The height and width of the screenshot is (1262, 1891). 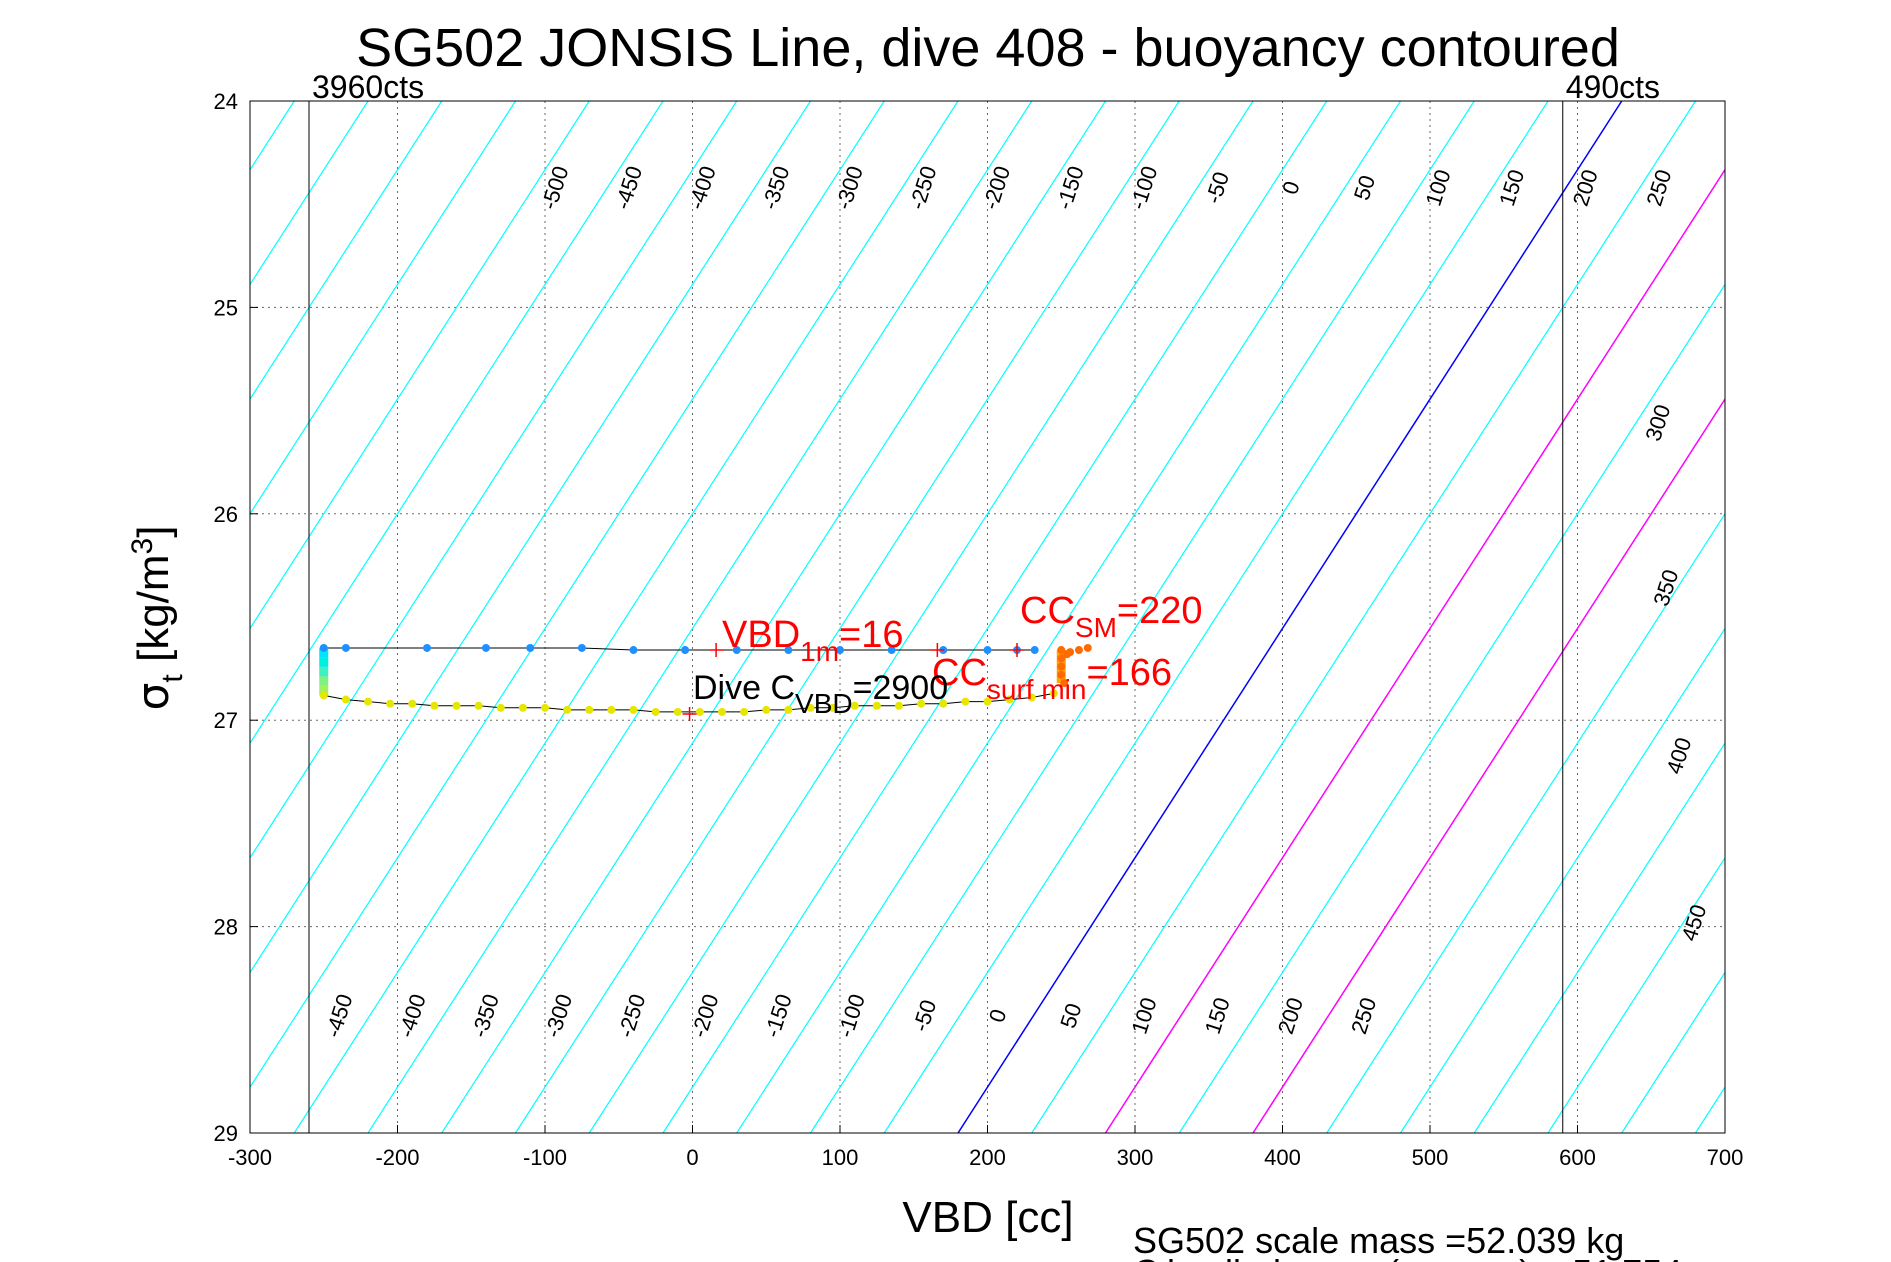 I want to click on annotation-cc-sm: CCSM=220, so click(x=1111, y=616).